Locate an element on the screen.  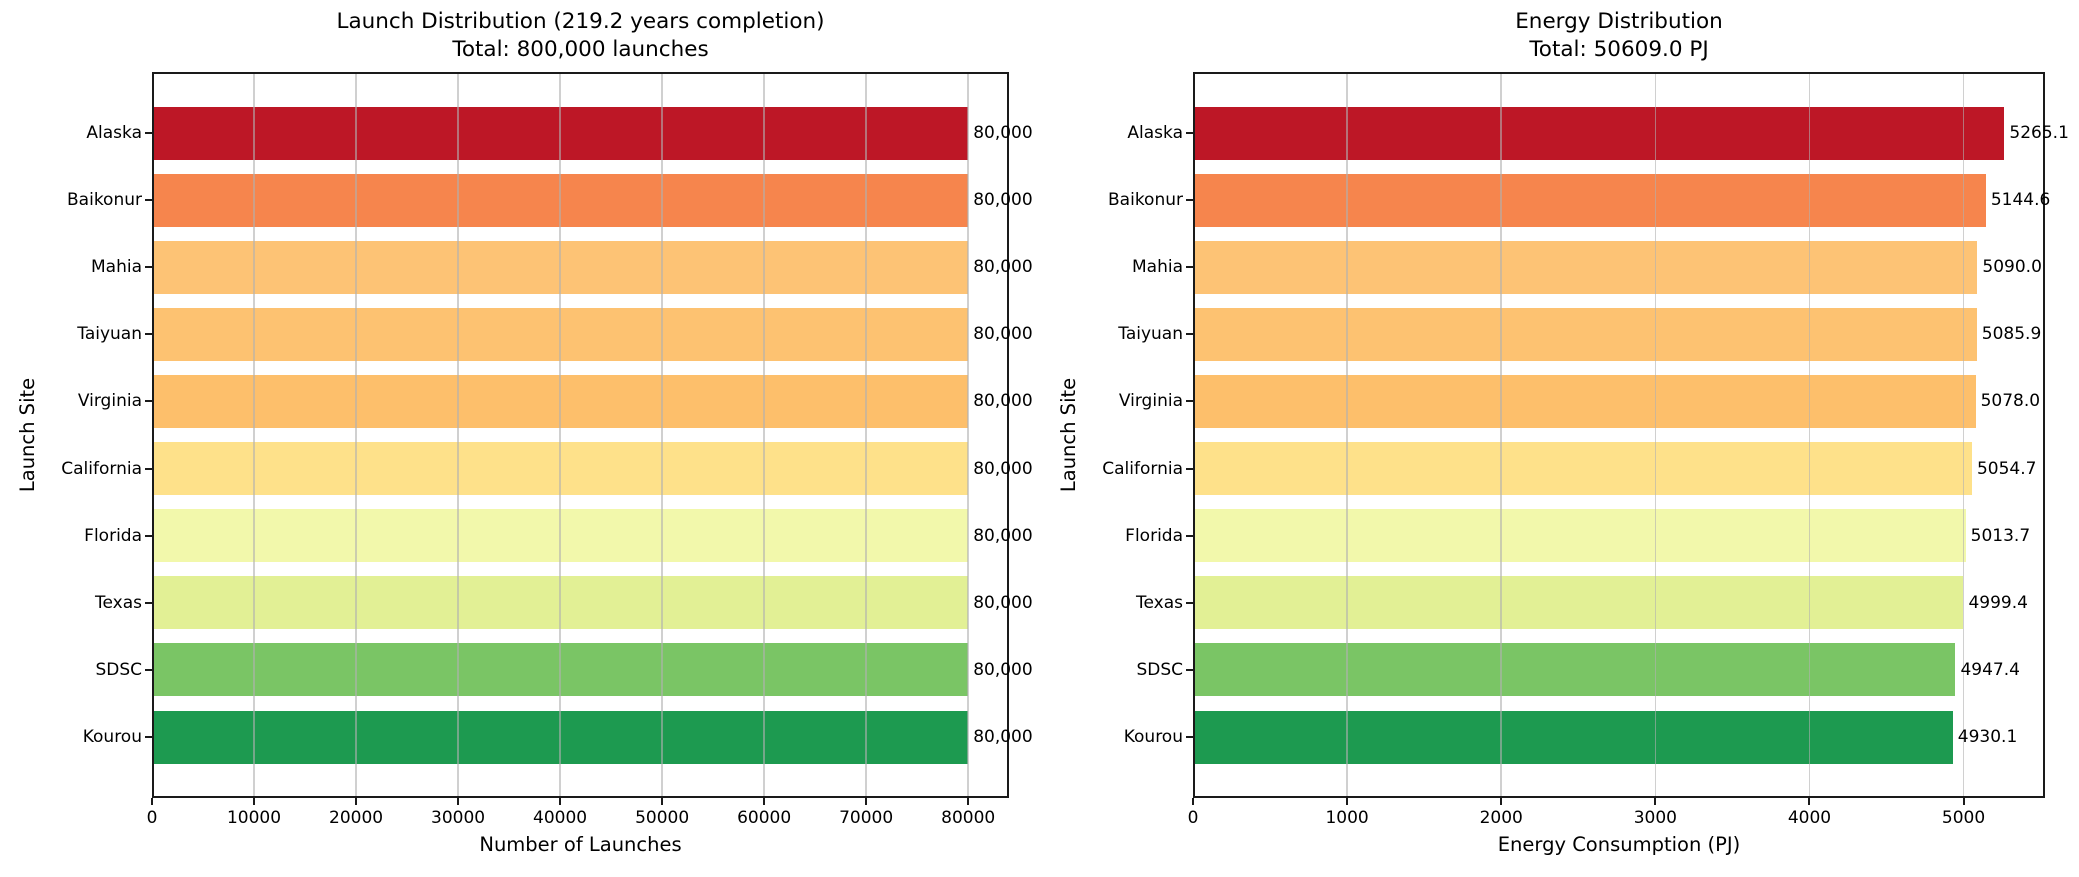
x-tick-label: 3000 is located at coordinates (1655, 818).